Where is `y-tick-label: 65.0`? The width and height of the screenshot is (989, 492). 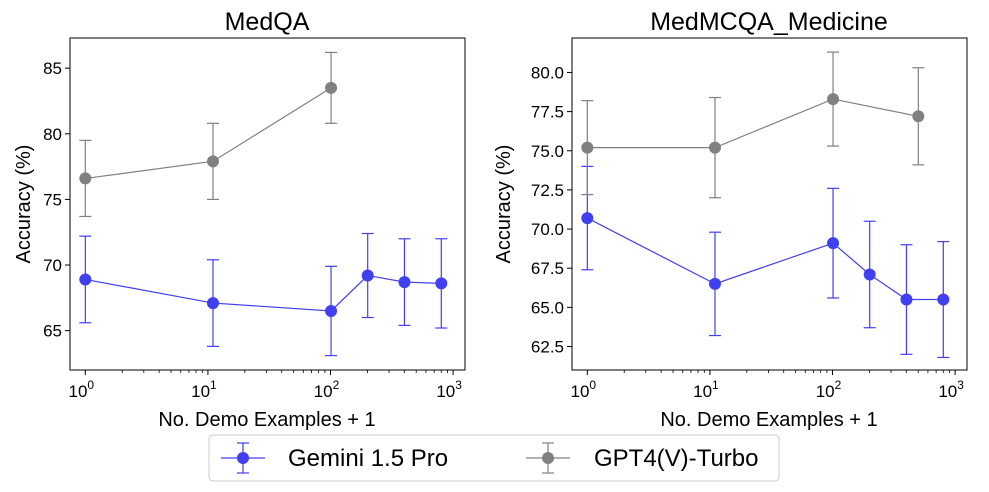 y-tick-label: 65.0 is located at coordinates (547, 307).